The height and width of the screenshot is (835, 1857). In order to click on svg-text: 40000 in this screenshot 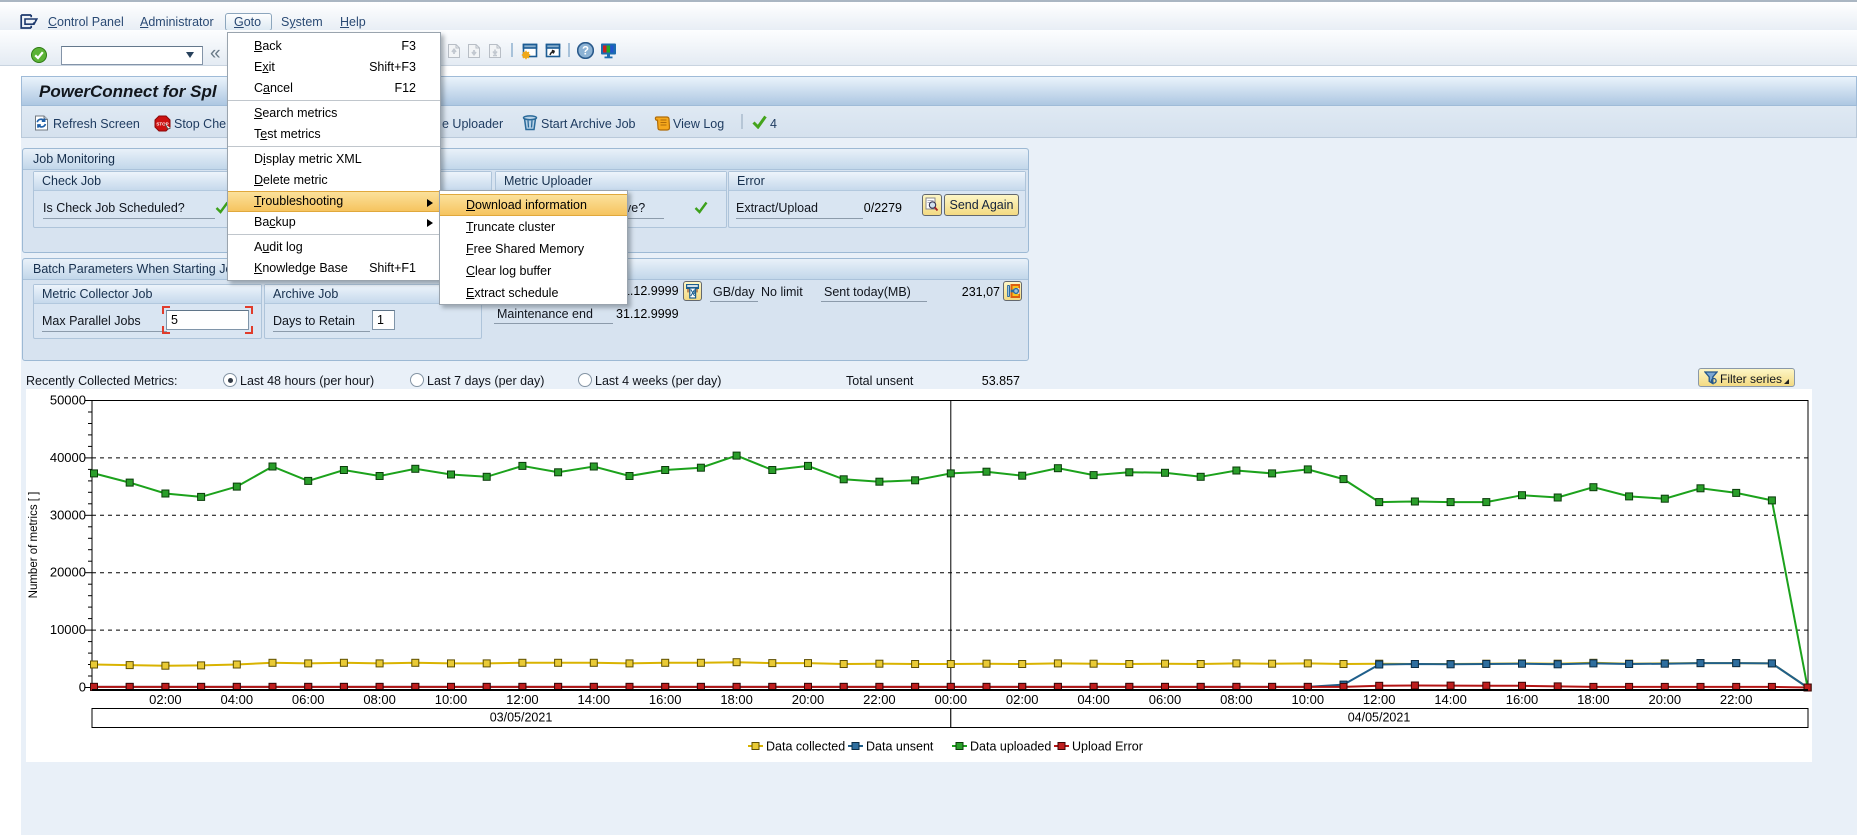, I will do `click(68, 457)`.